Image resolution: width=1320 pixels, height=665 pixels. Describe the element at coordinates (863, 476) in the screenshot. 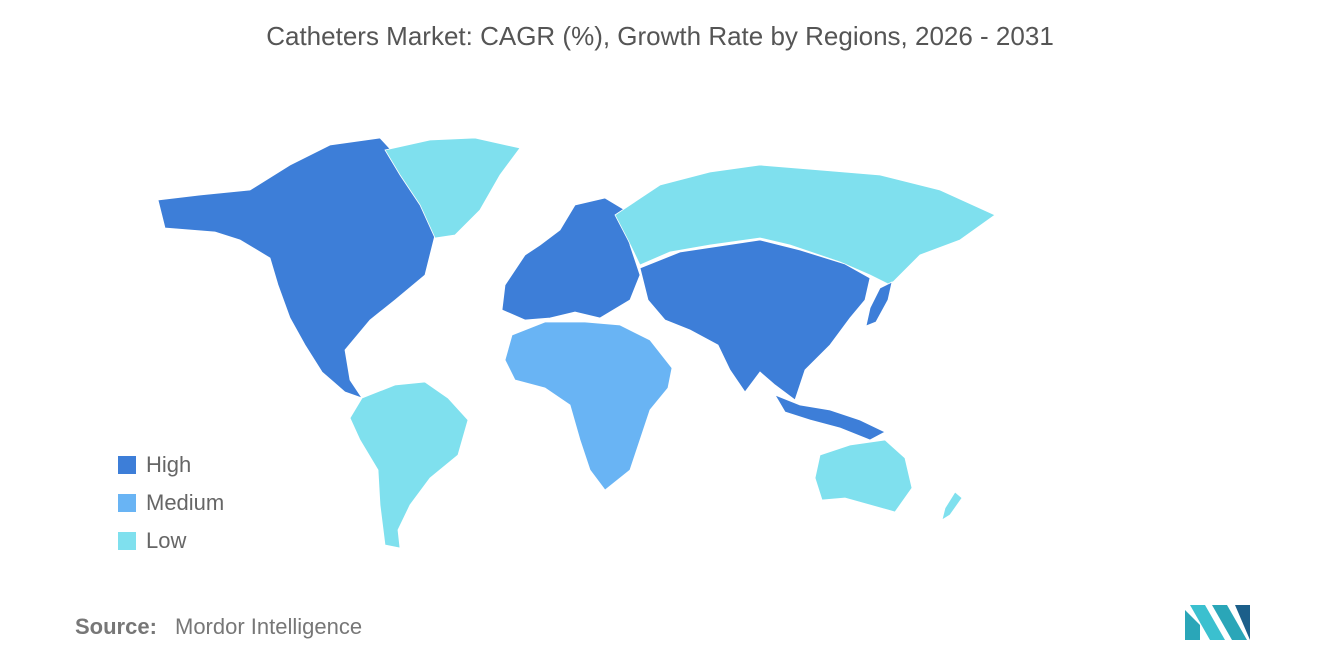

I see `australia` at that location.